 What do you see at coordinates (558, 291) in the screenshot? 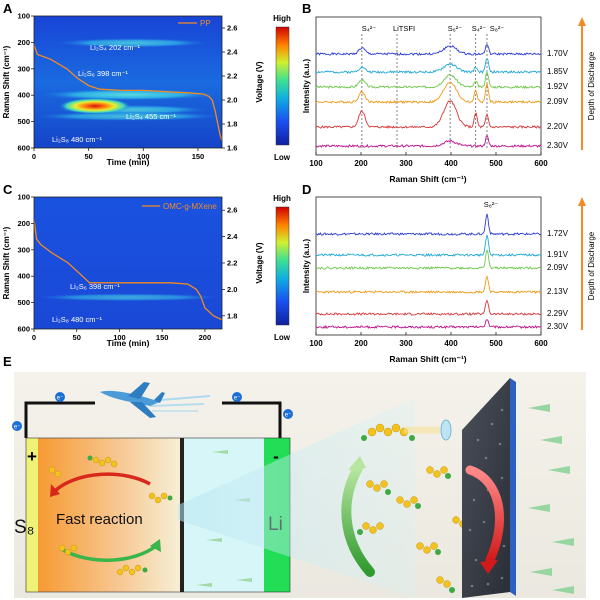
I see `voltage-label-2.13V: 2.13V` at bounding box center [558, 291].